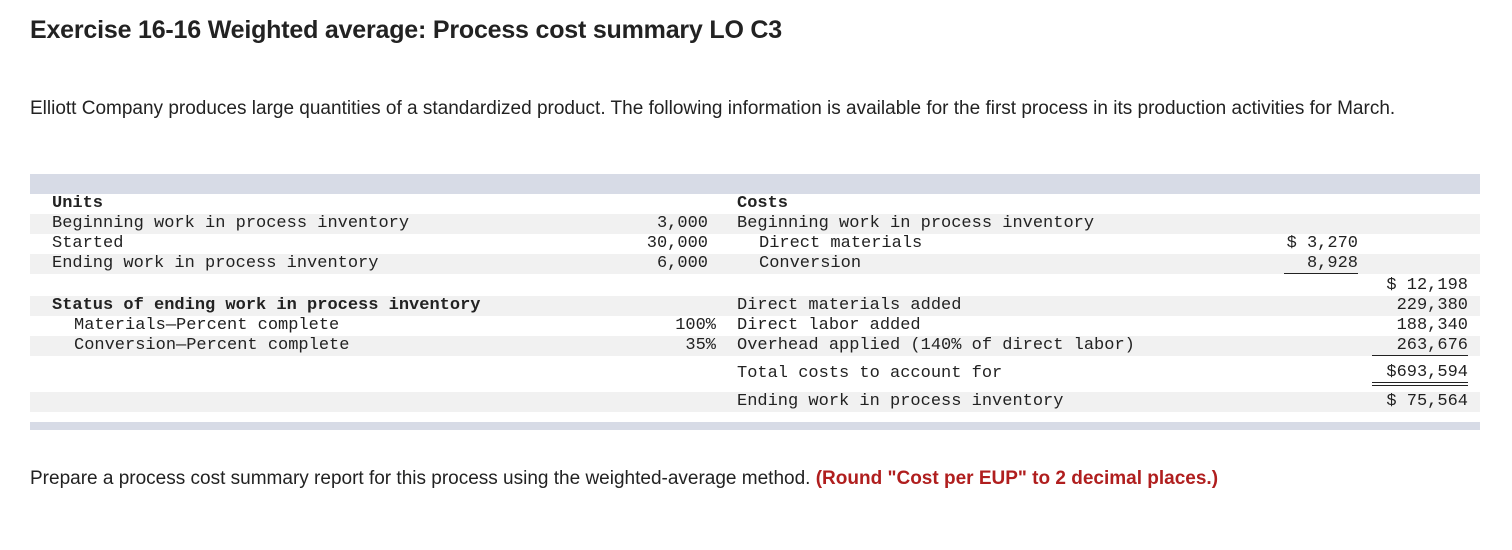 The width and height of the screenshot is (1512, 550). What do you see at coordinates (763, 203) in the screenshot?
I see `costs-header: Costs` at bounding box center [763, 203].